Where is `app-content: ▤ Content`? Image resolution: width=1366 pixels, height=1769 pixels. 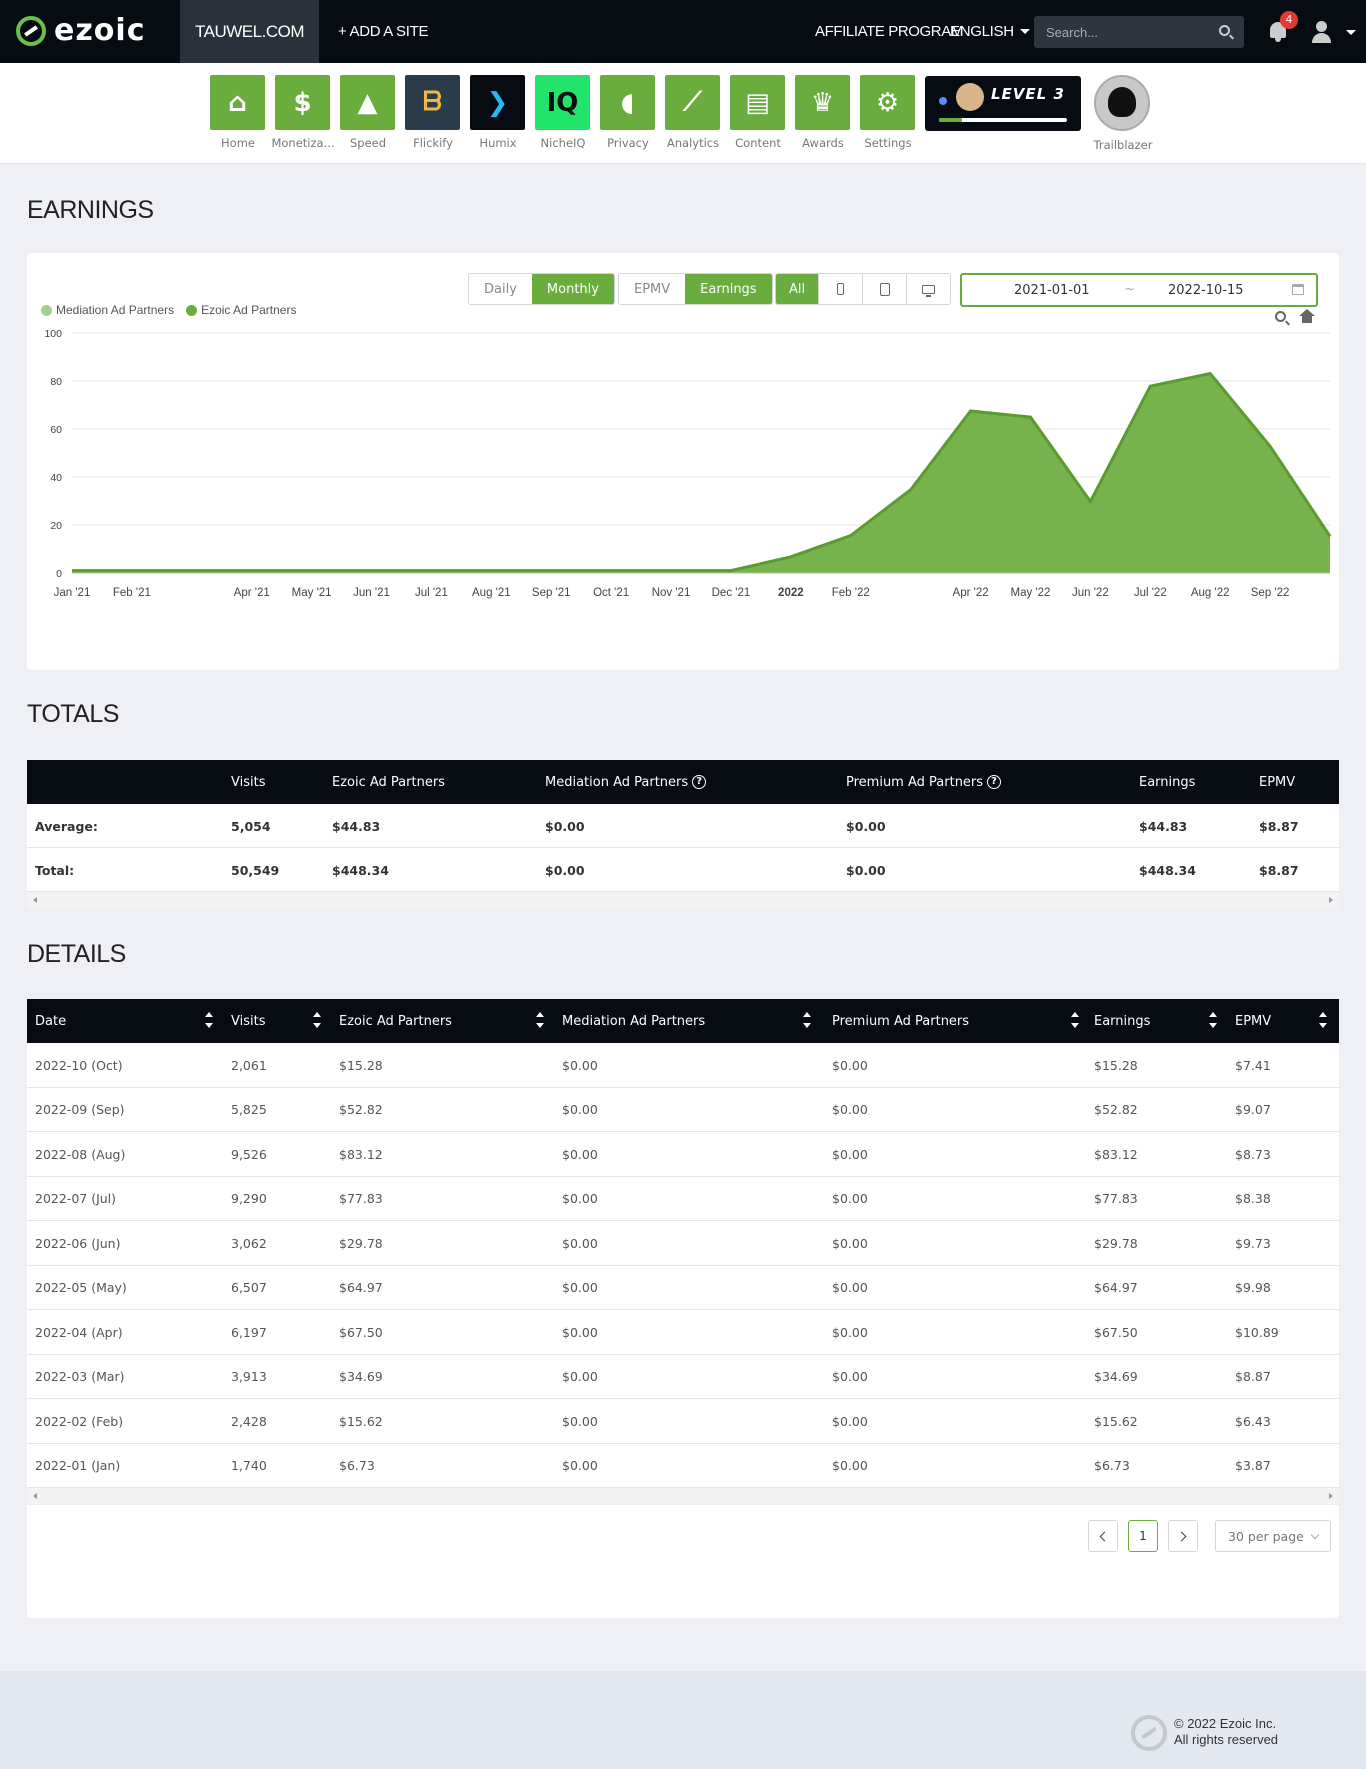 app-content: ▤ Content is located at coordinates (758, 112).